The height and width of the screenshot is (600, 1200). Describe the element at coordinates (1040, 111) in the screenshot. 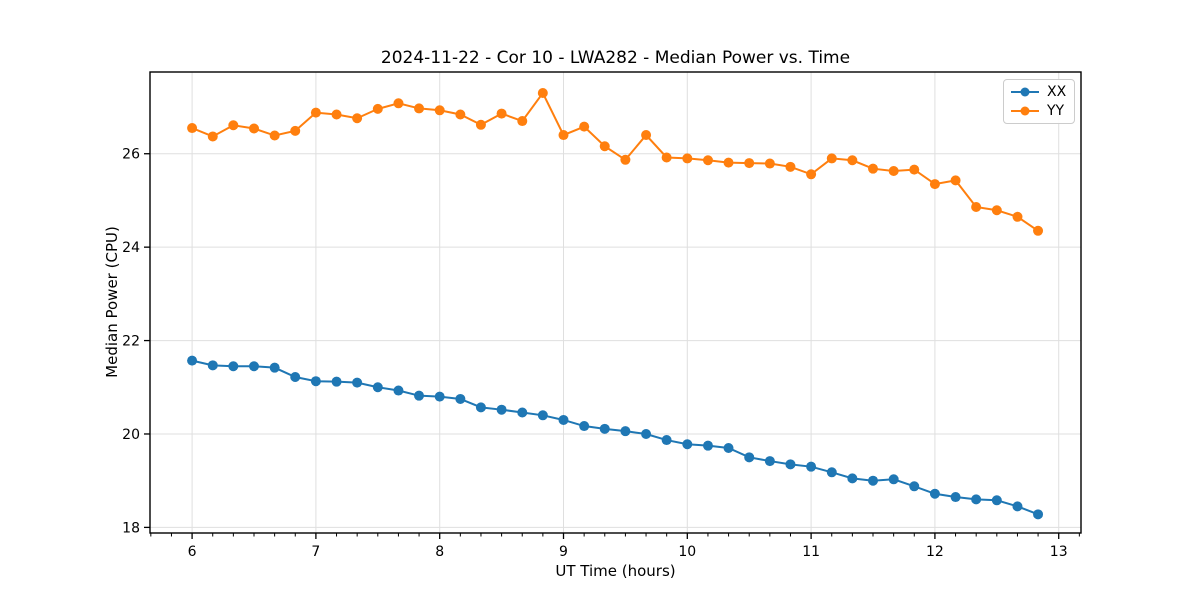

I see `legend-item-yy: YY` at that location.